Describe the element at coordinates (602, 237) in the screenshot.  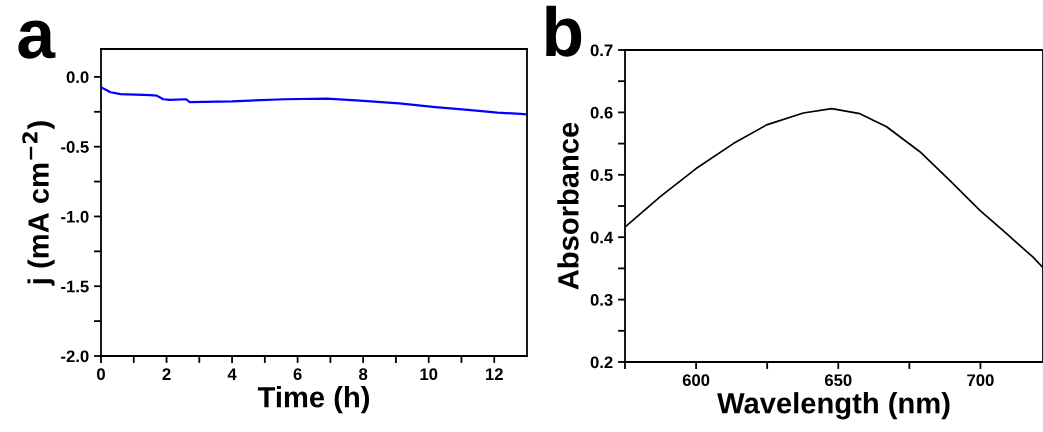
I see `y-tick-label: 0.4` at that location.